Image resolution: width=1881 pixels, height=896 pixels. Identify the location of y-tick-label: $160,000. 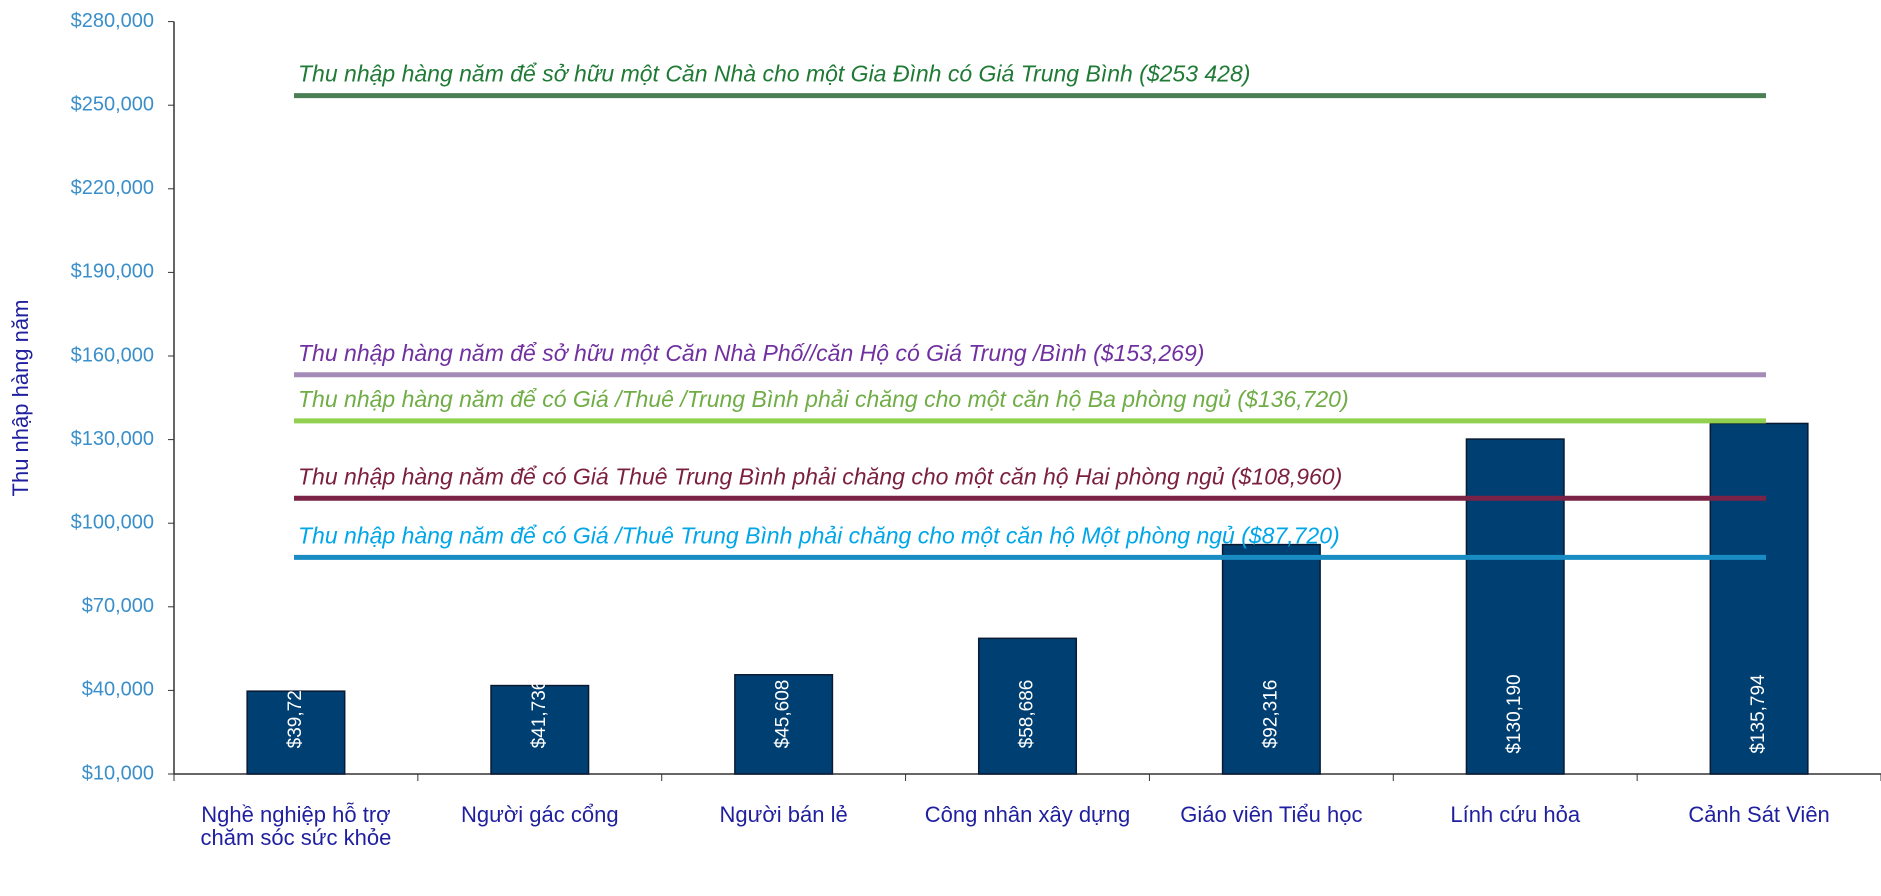
(112, 355).